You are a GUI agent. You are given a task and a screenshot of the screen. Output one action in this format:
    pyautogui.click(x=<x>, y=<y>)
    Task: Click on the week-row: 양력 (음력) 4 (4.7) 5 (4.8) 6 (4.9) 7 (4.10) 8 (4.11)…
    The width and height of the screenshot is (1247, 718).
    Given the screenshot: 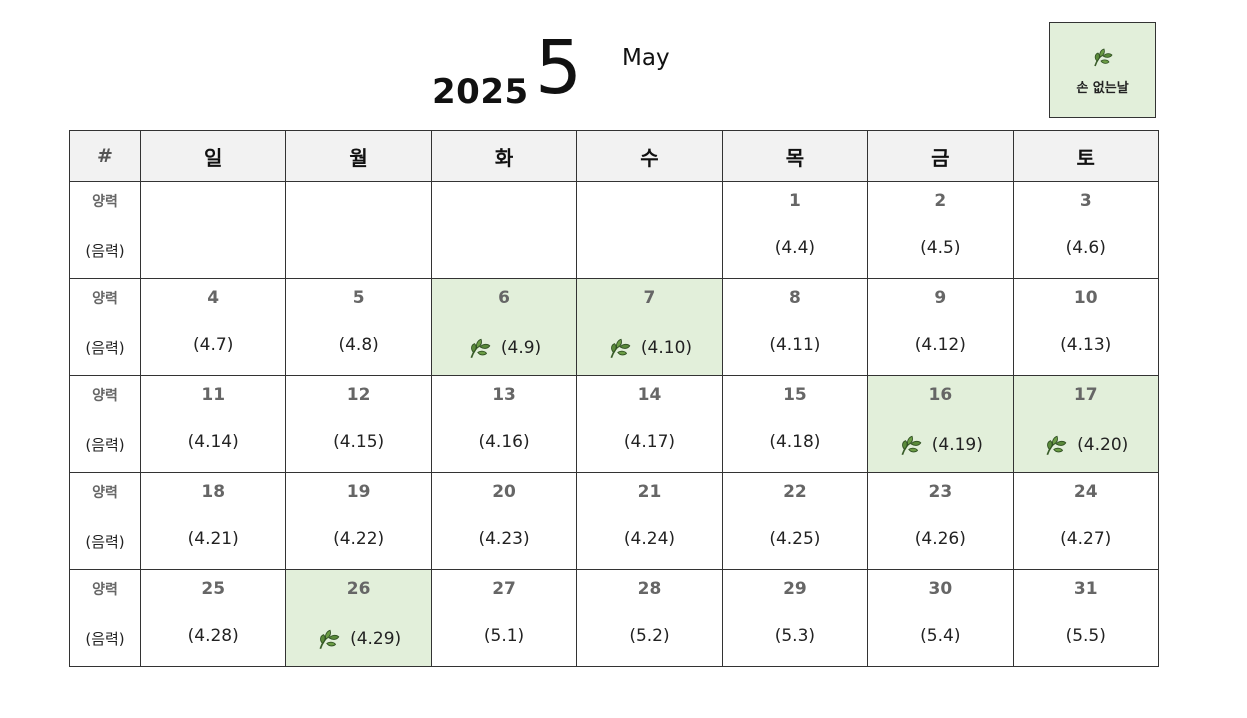 What is the action you would take?
    pyautogui.click(x=614, y=327)
    